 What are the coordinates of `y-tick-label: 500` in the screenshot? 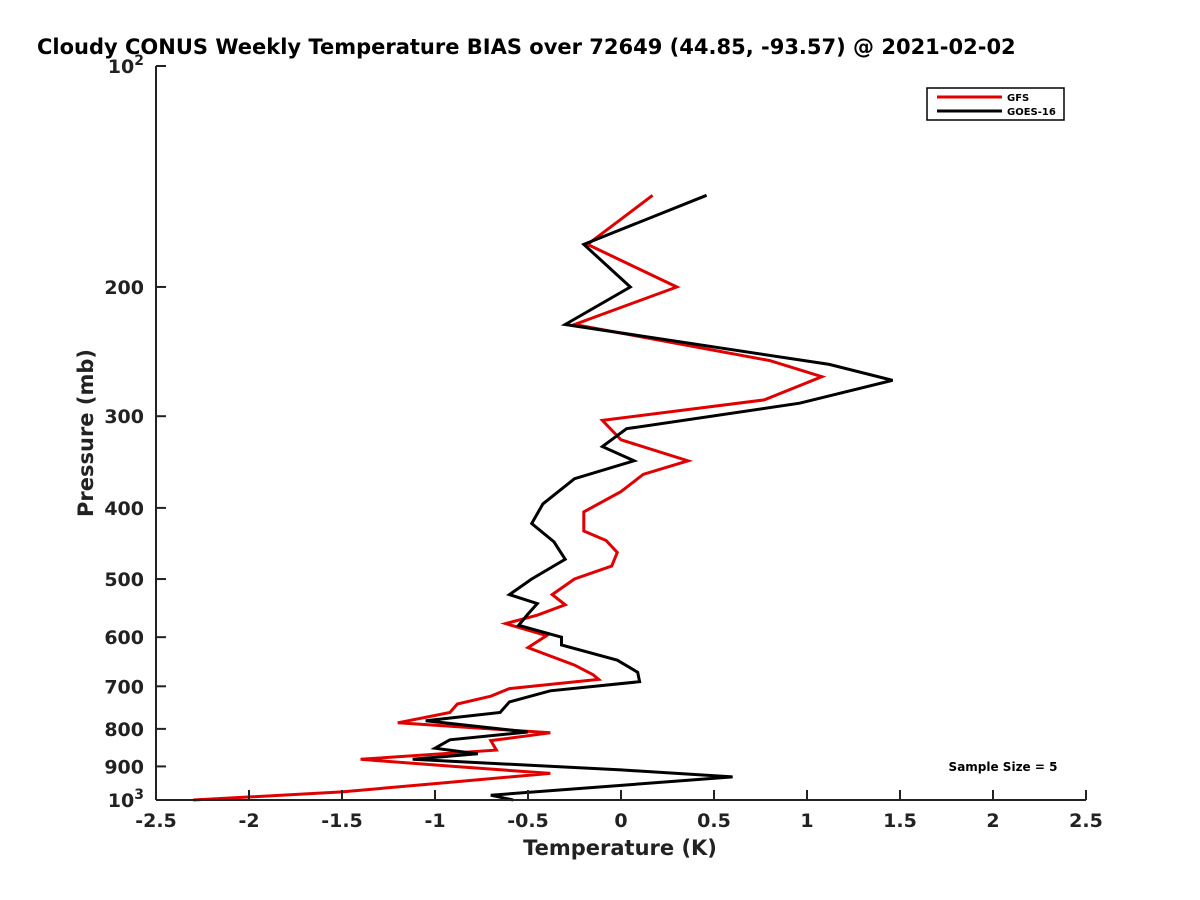 It's located at (124, 580).